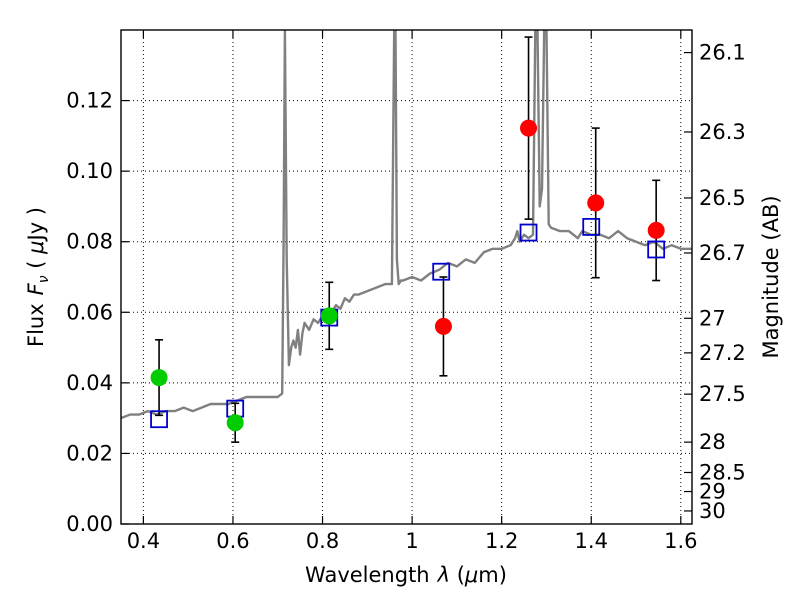 Image resolution: width=800 pixels, height=600 pixels. What do you see at coordinates (232, 541) in the screenshot?
I see `x-tick-label: 0.6` at bounding box center [232, 541].